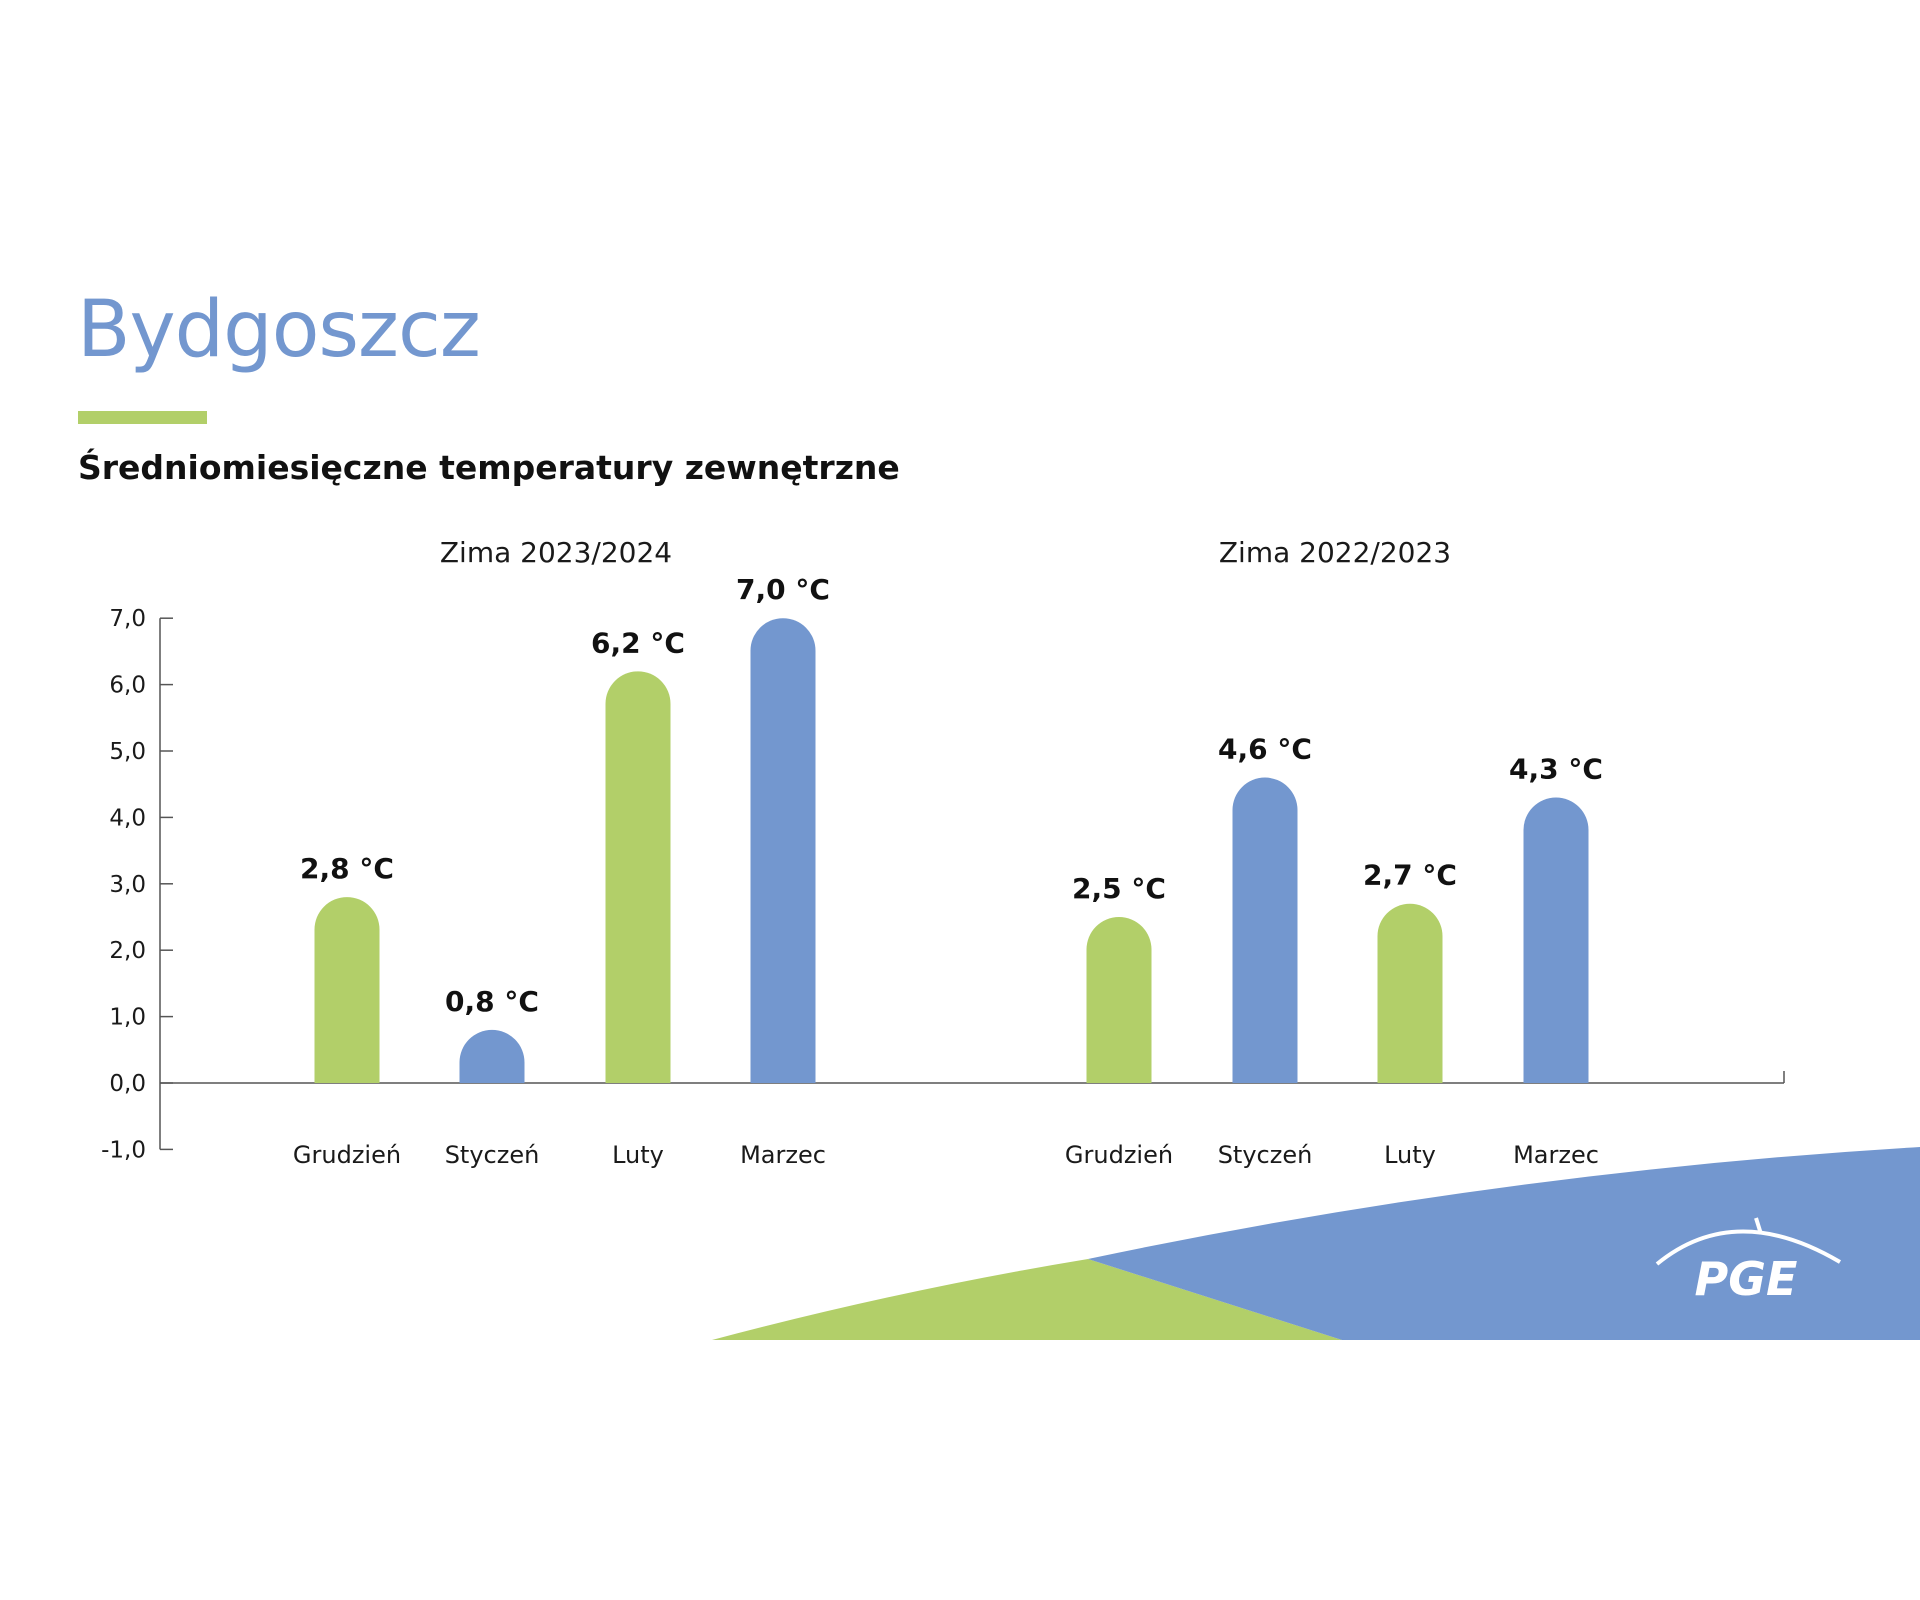 The image size is (1920, 1600). I want to click on y-tick-label: 3,0, so click(127, 885).